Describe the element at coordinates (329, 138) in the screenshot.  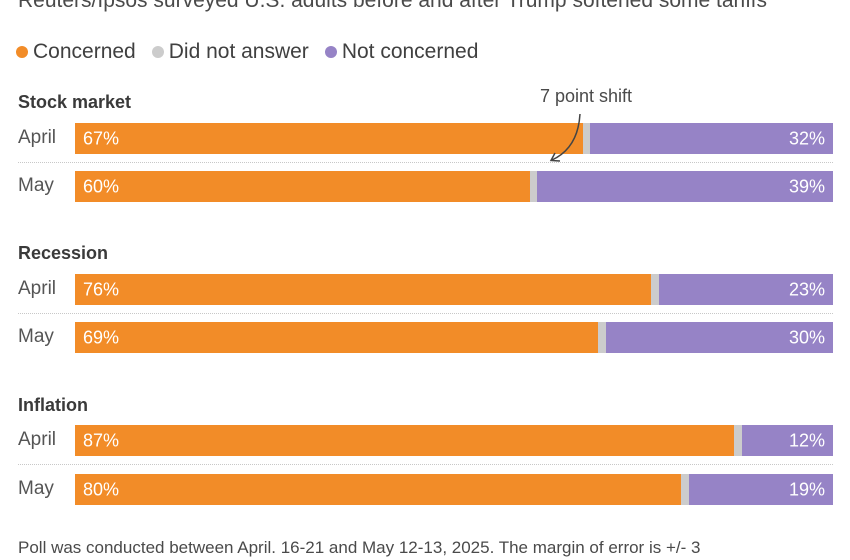
I see `bar-segment-concerned: 67%` at that location.